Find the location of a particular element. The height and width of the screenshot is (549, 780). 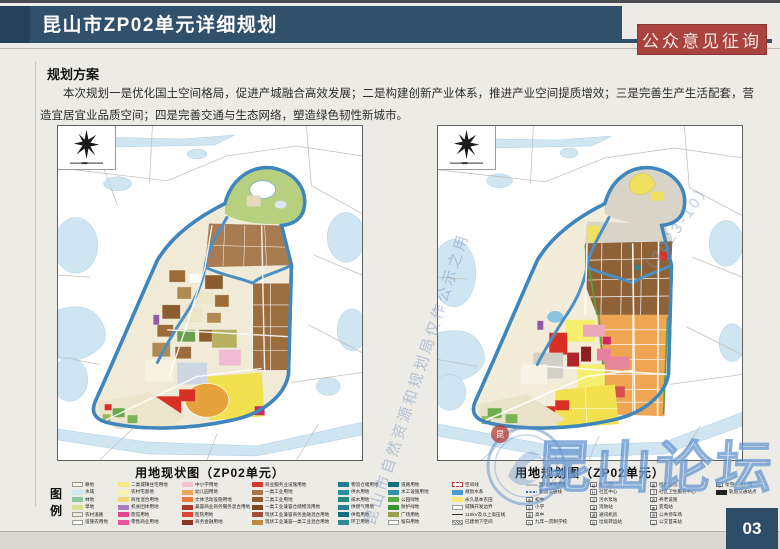

legend-column: 幼幼儿园社社区中心污污水泵站消消防站通通讯机房垃垃圾转运站 is located at coordinates (620, 504).